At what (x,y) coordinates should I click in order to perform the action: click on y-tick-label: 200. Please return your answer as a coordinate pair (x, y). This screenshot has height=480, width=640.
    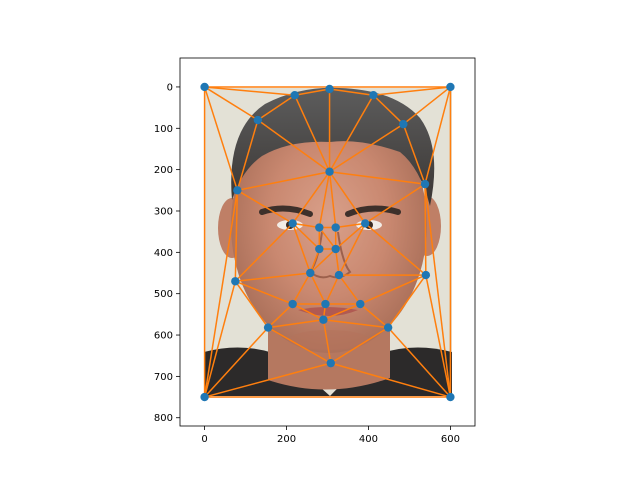
    Looking at the image, I should click on (163, 170).